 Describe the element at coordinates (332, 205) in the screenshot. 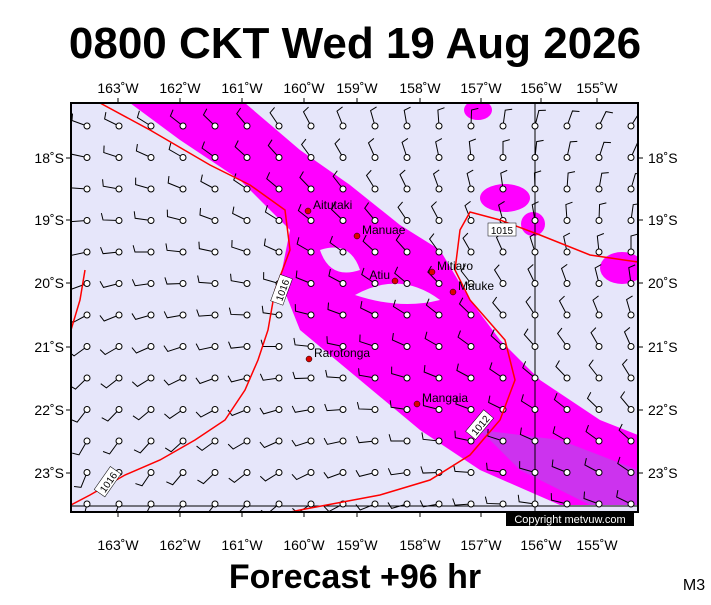

I see `island-name: Aitutaki` at that location.